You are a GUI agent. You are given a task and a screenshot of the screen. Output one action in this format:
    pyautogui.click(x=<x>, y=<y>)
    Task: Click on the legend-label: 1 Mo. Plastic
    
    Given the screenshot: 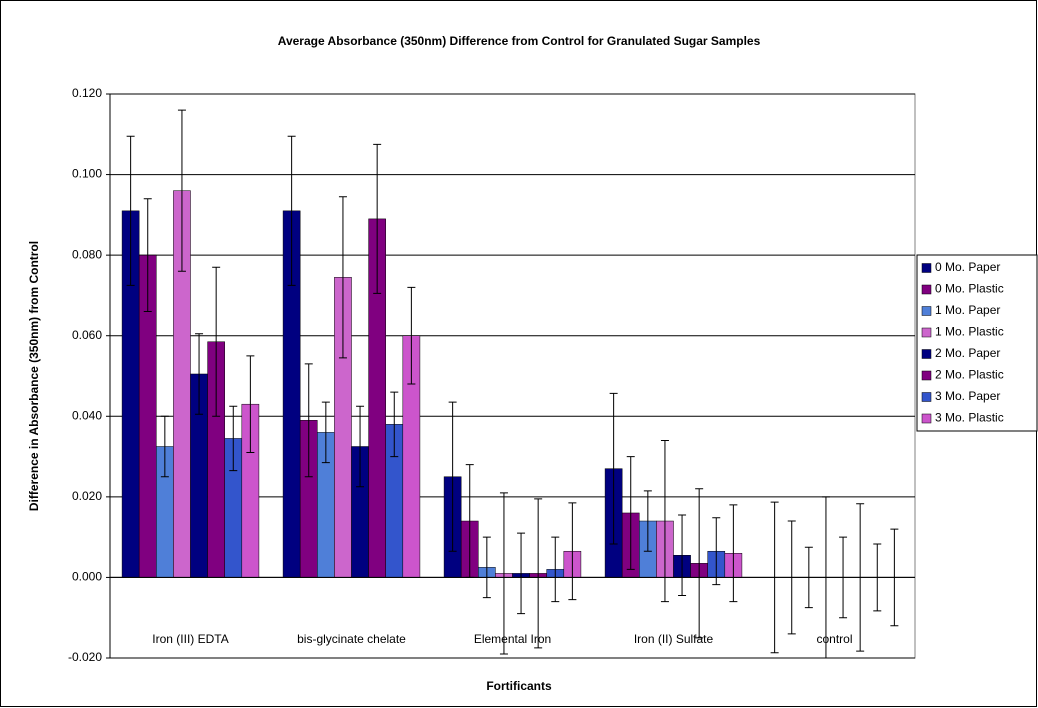 What is the action you would take?
    pyautogui.click(x=969, y=332)
    